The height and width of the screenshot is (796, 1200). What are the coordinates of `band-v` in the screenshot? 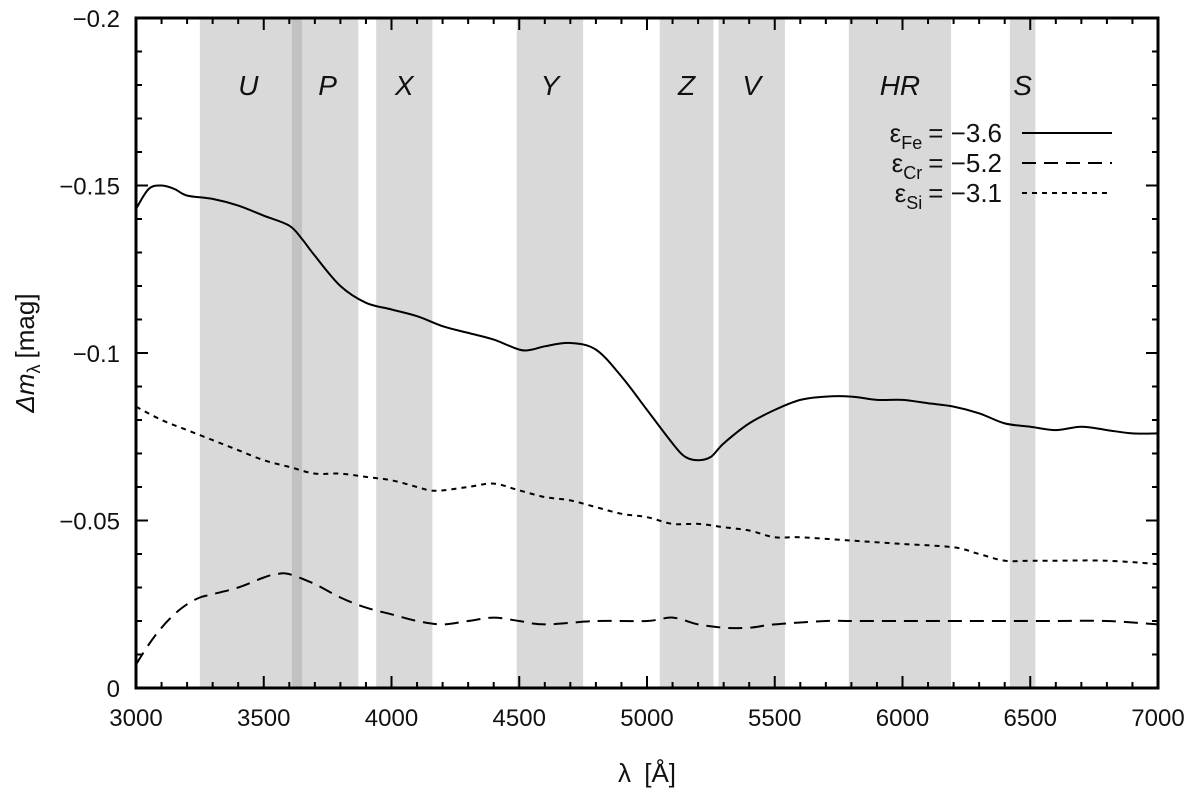 It's located at (751, 353).